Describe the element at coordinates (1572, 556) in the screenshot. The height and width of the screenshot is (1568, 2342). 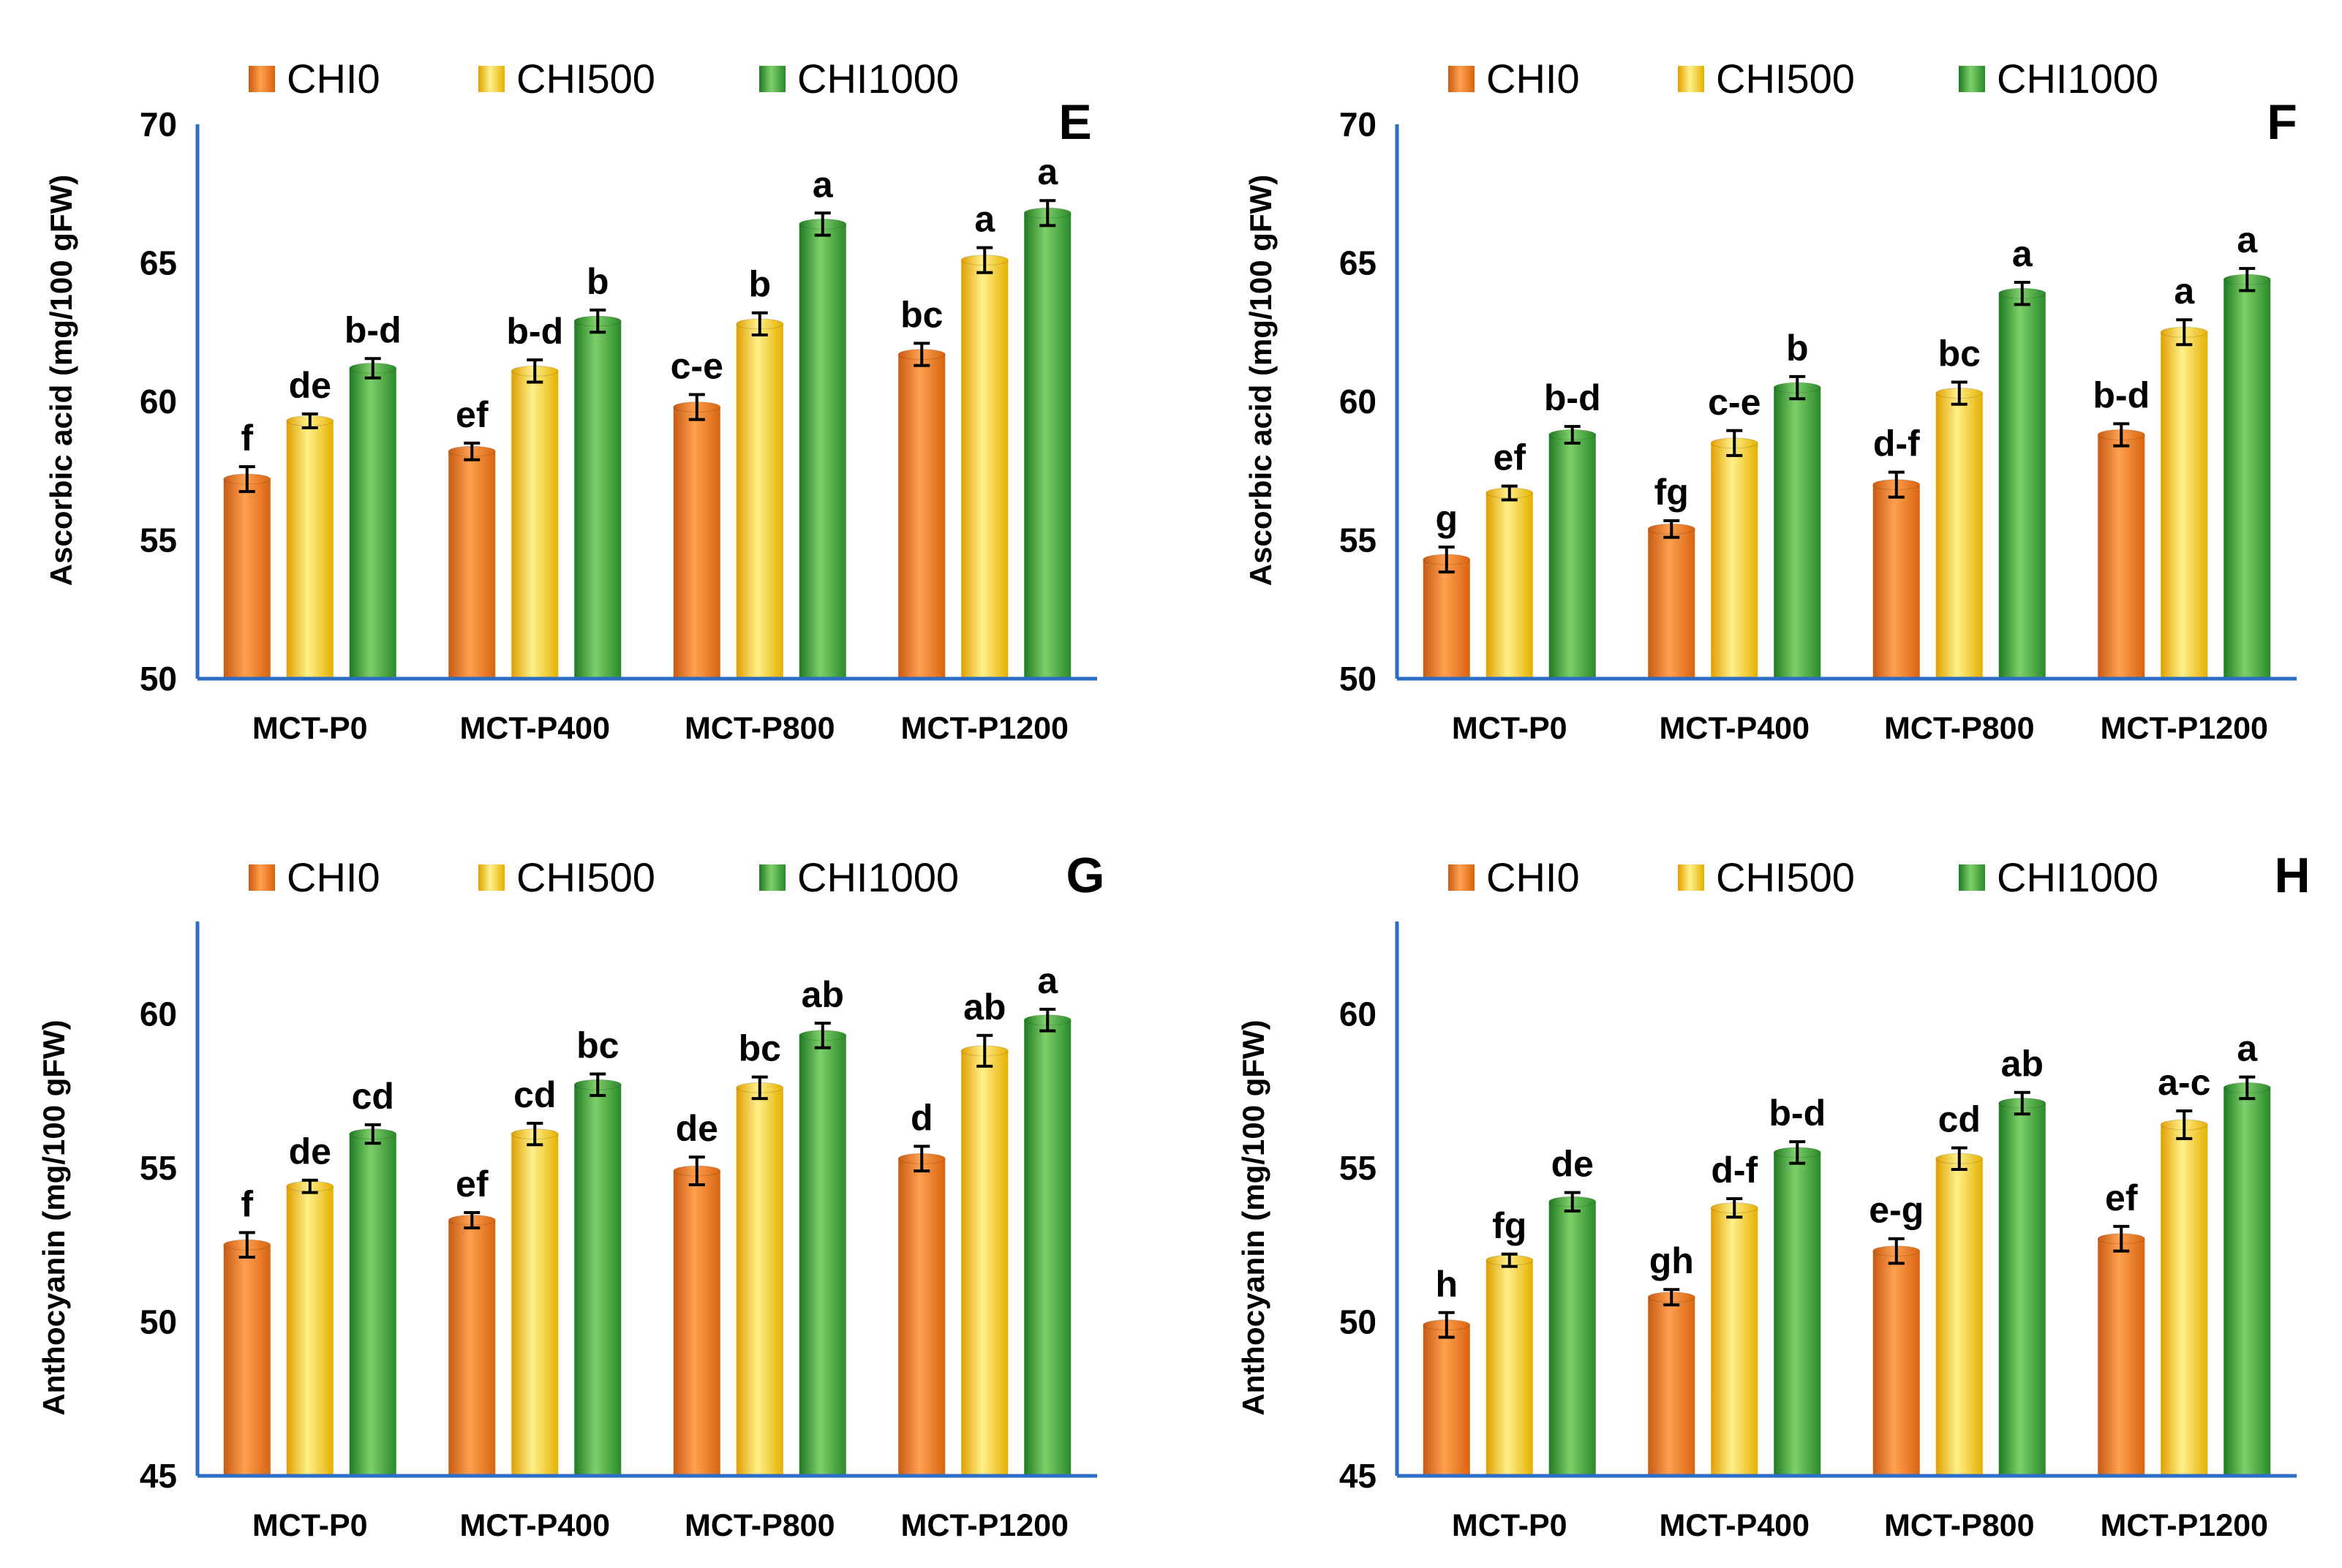
I see `bar-chi1000-mct-p0` at that location.